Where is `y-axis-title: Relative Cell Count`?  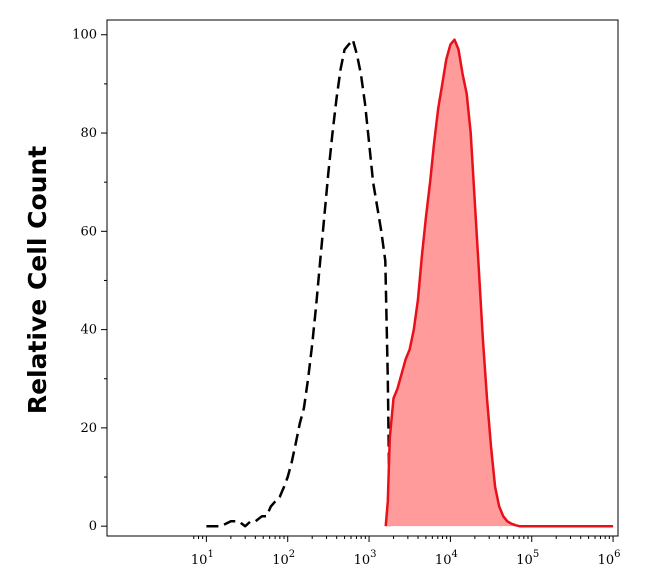
y-axis-title: Relative Cell Count is located at coordinates (37, 280).